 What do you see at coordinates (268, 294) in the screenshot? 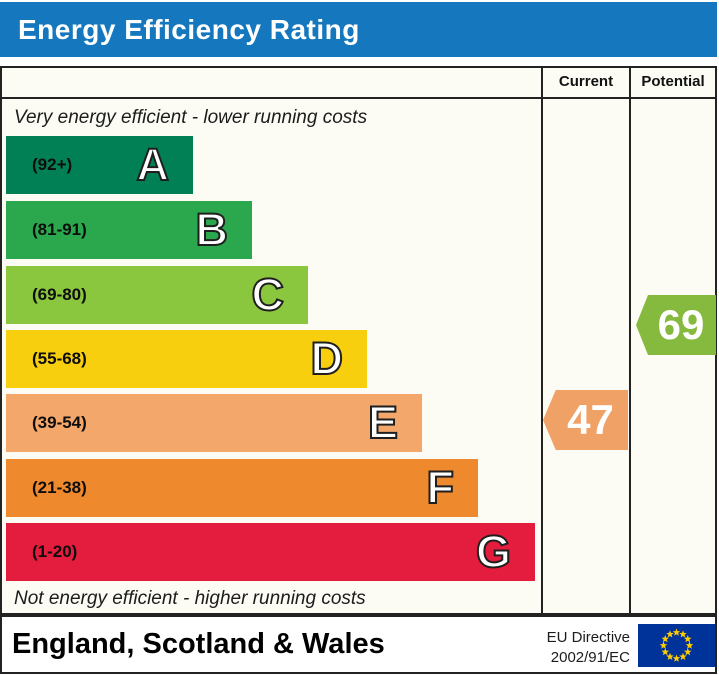
I see `band-c-letter: C` at bounding box center [268, 294].